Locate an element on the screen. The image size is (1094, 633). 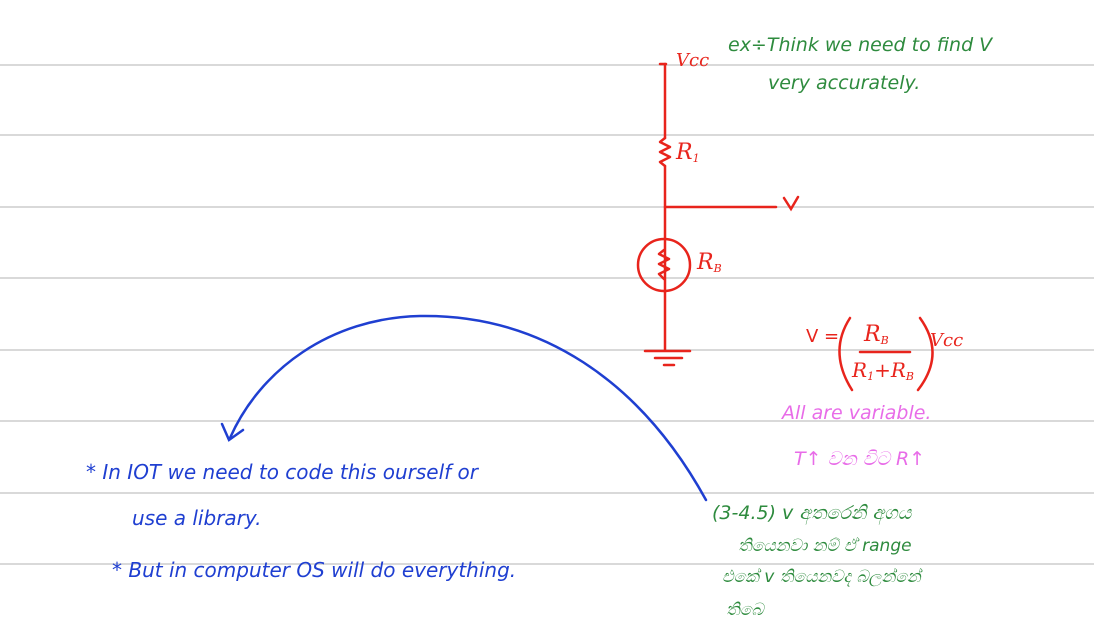
thermistor-circle-icon is located at coordinates (664, 265).